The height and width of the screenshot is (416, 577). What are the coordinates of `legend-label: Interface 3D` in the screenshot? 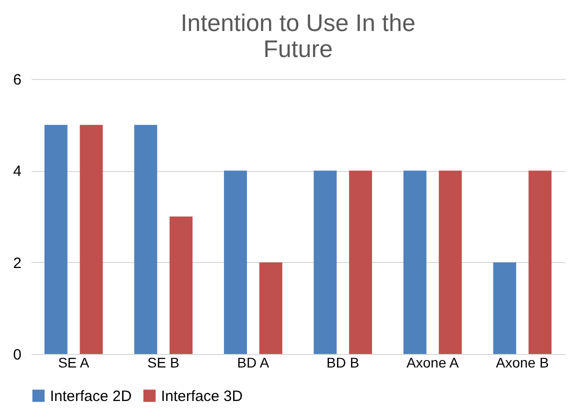 It's located at (202, 396).